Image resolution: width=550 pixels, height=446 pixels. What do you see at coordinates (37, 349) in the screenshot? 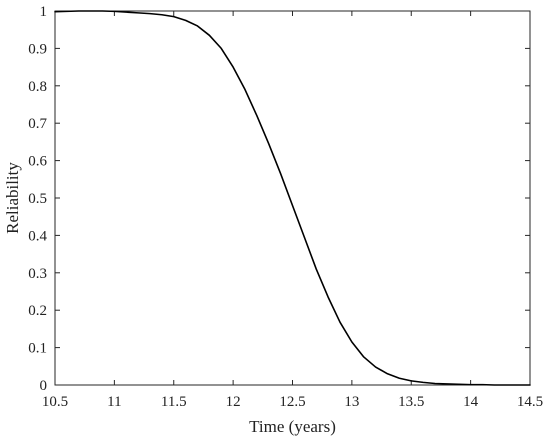
I see `y-tick-label: 0.1` at bounding box center [37, 349].